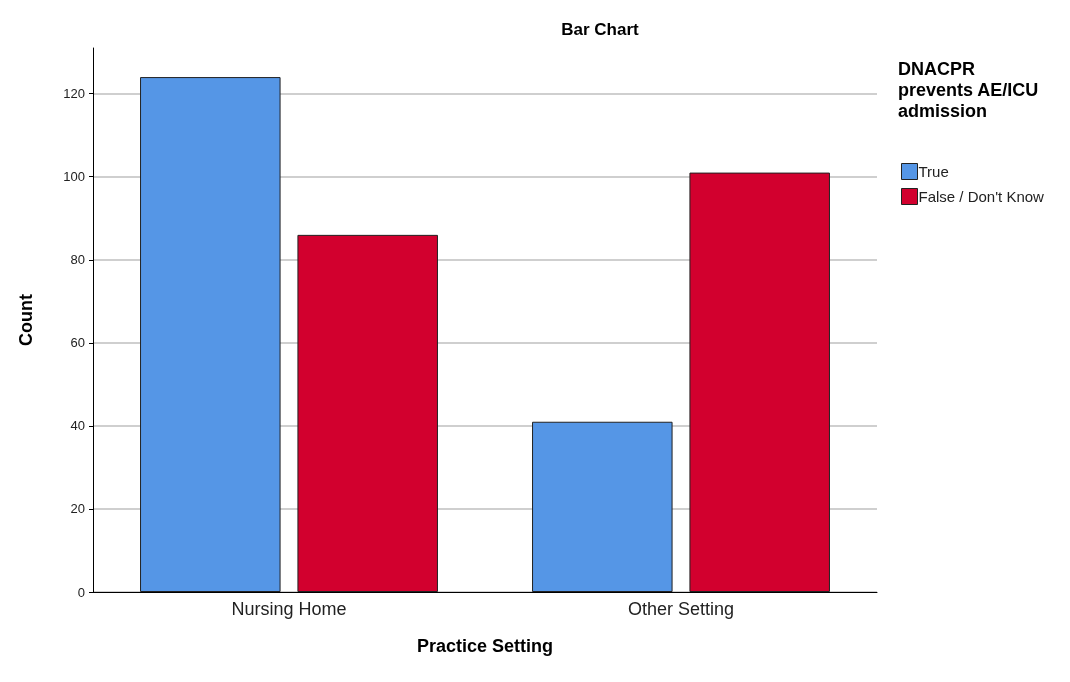  What do you see at coordinates (26, 320) in the screenshot?
I see `y-axis-title: Count` at bounding box center [26, 320].